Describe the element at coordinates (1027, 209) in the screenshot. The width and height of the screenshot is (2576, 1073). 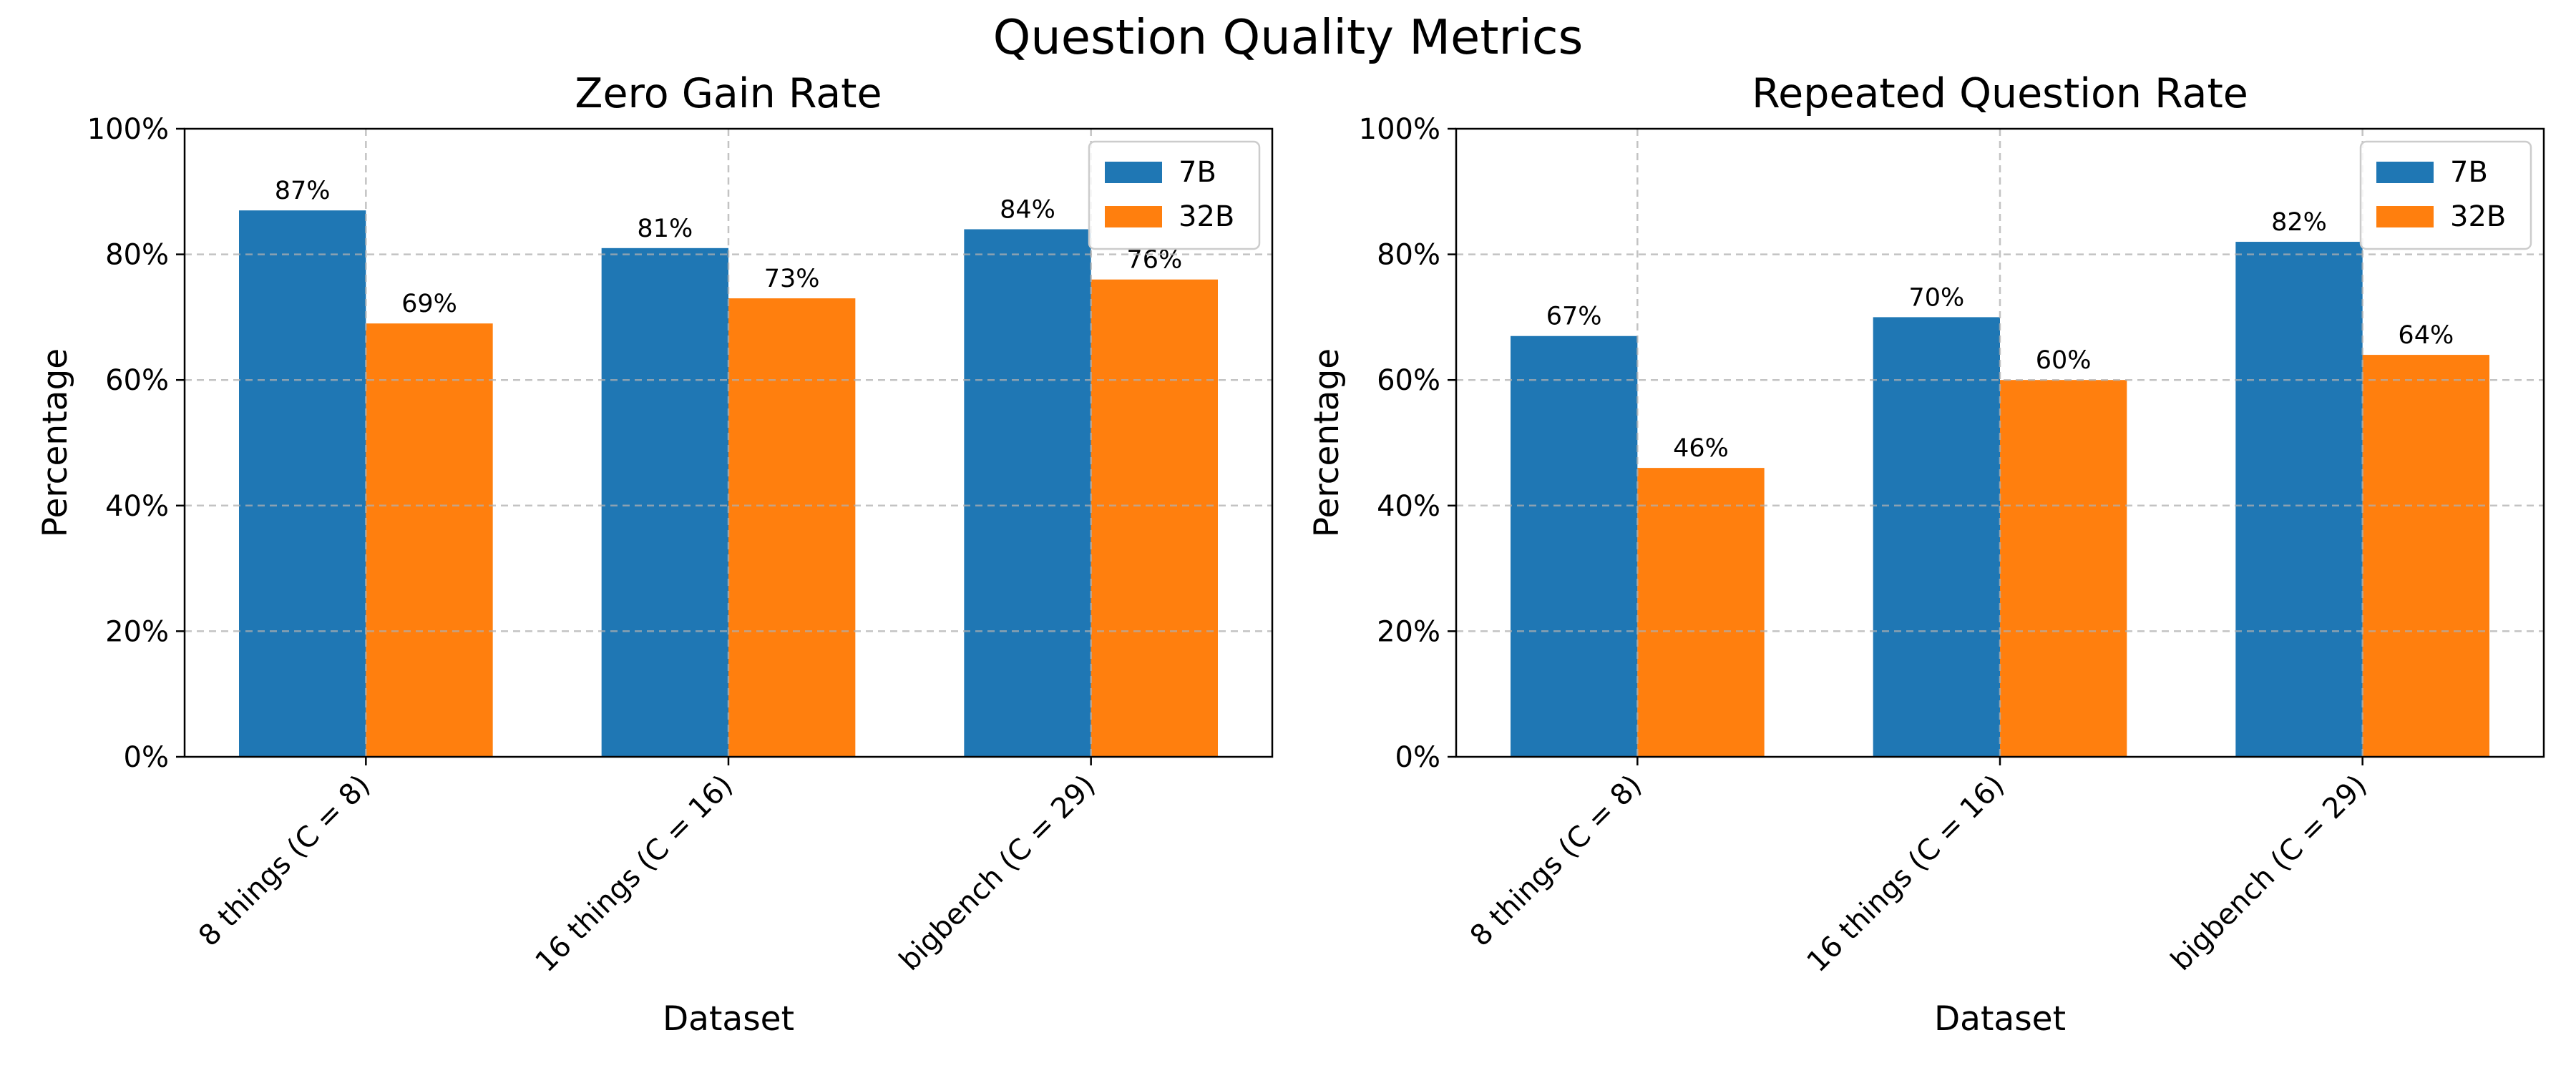
I see `data-label: 84%` at that location.